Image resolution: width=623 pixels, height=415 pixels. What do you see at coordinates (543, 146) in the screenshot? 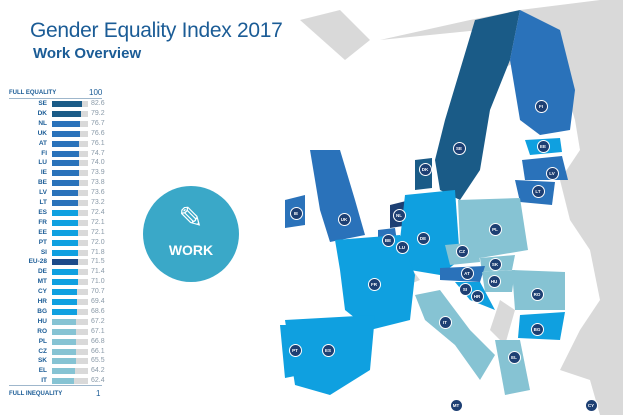
I see `country-label-ee: EE` at bounding box center [543, 146].